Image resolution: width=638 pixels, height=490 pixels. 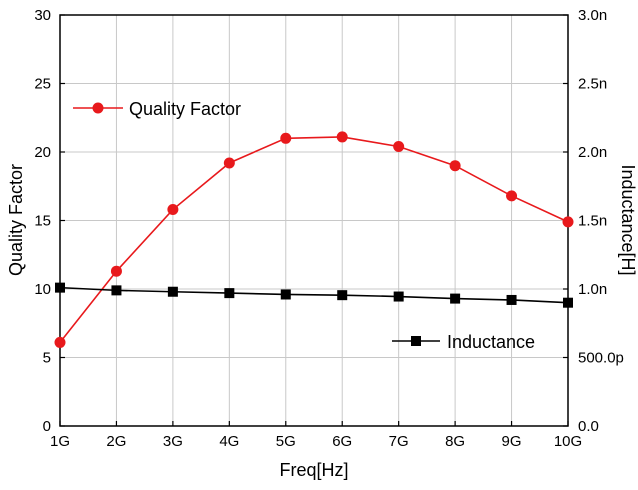 I want to click on y-right-tick-label: 3.0n, so click(x=592, y=15).